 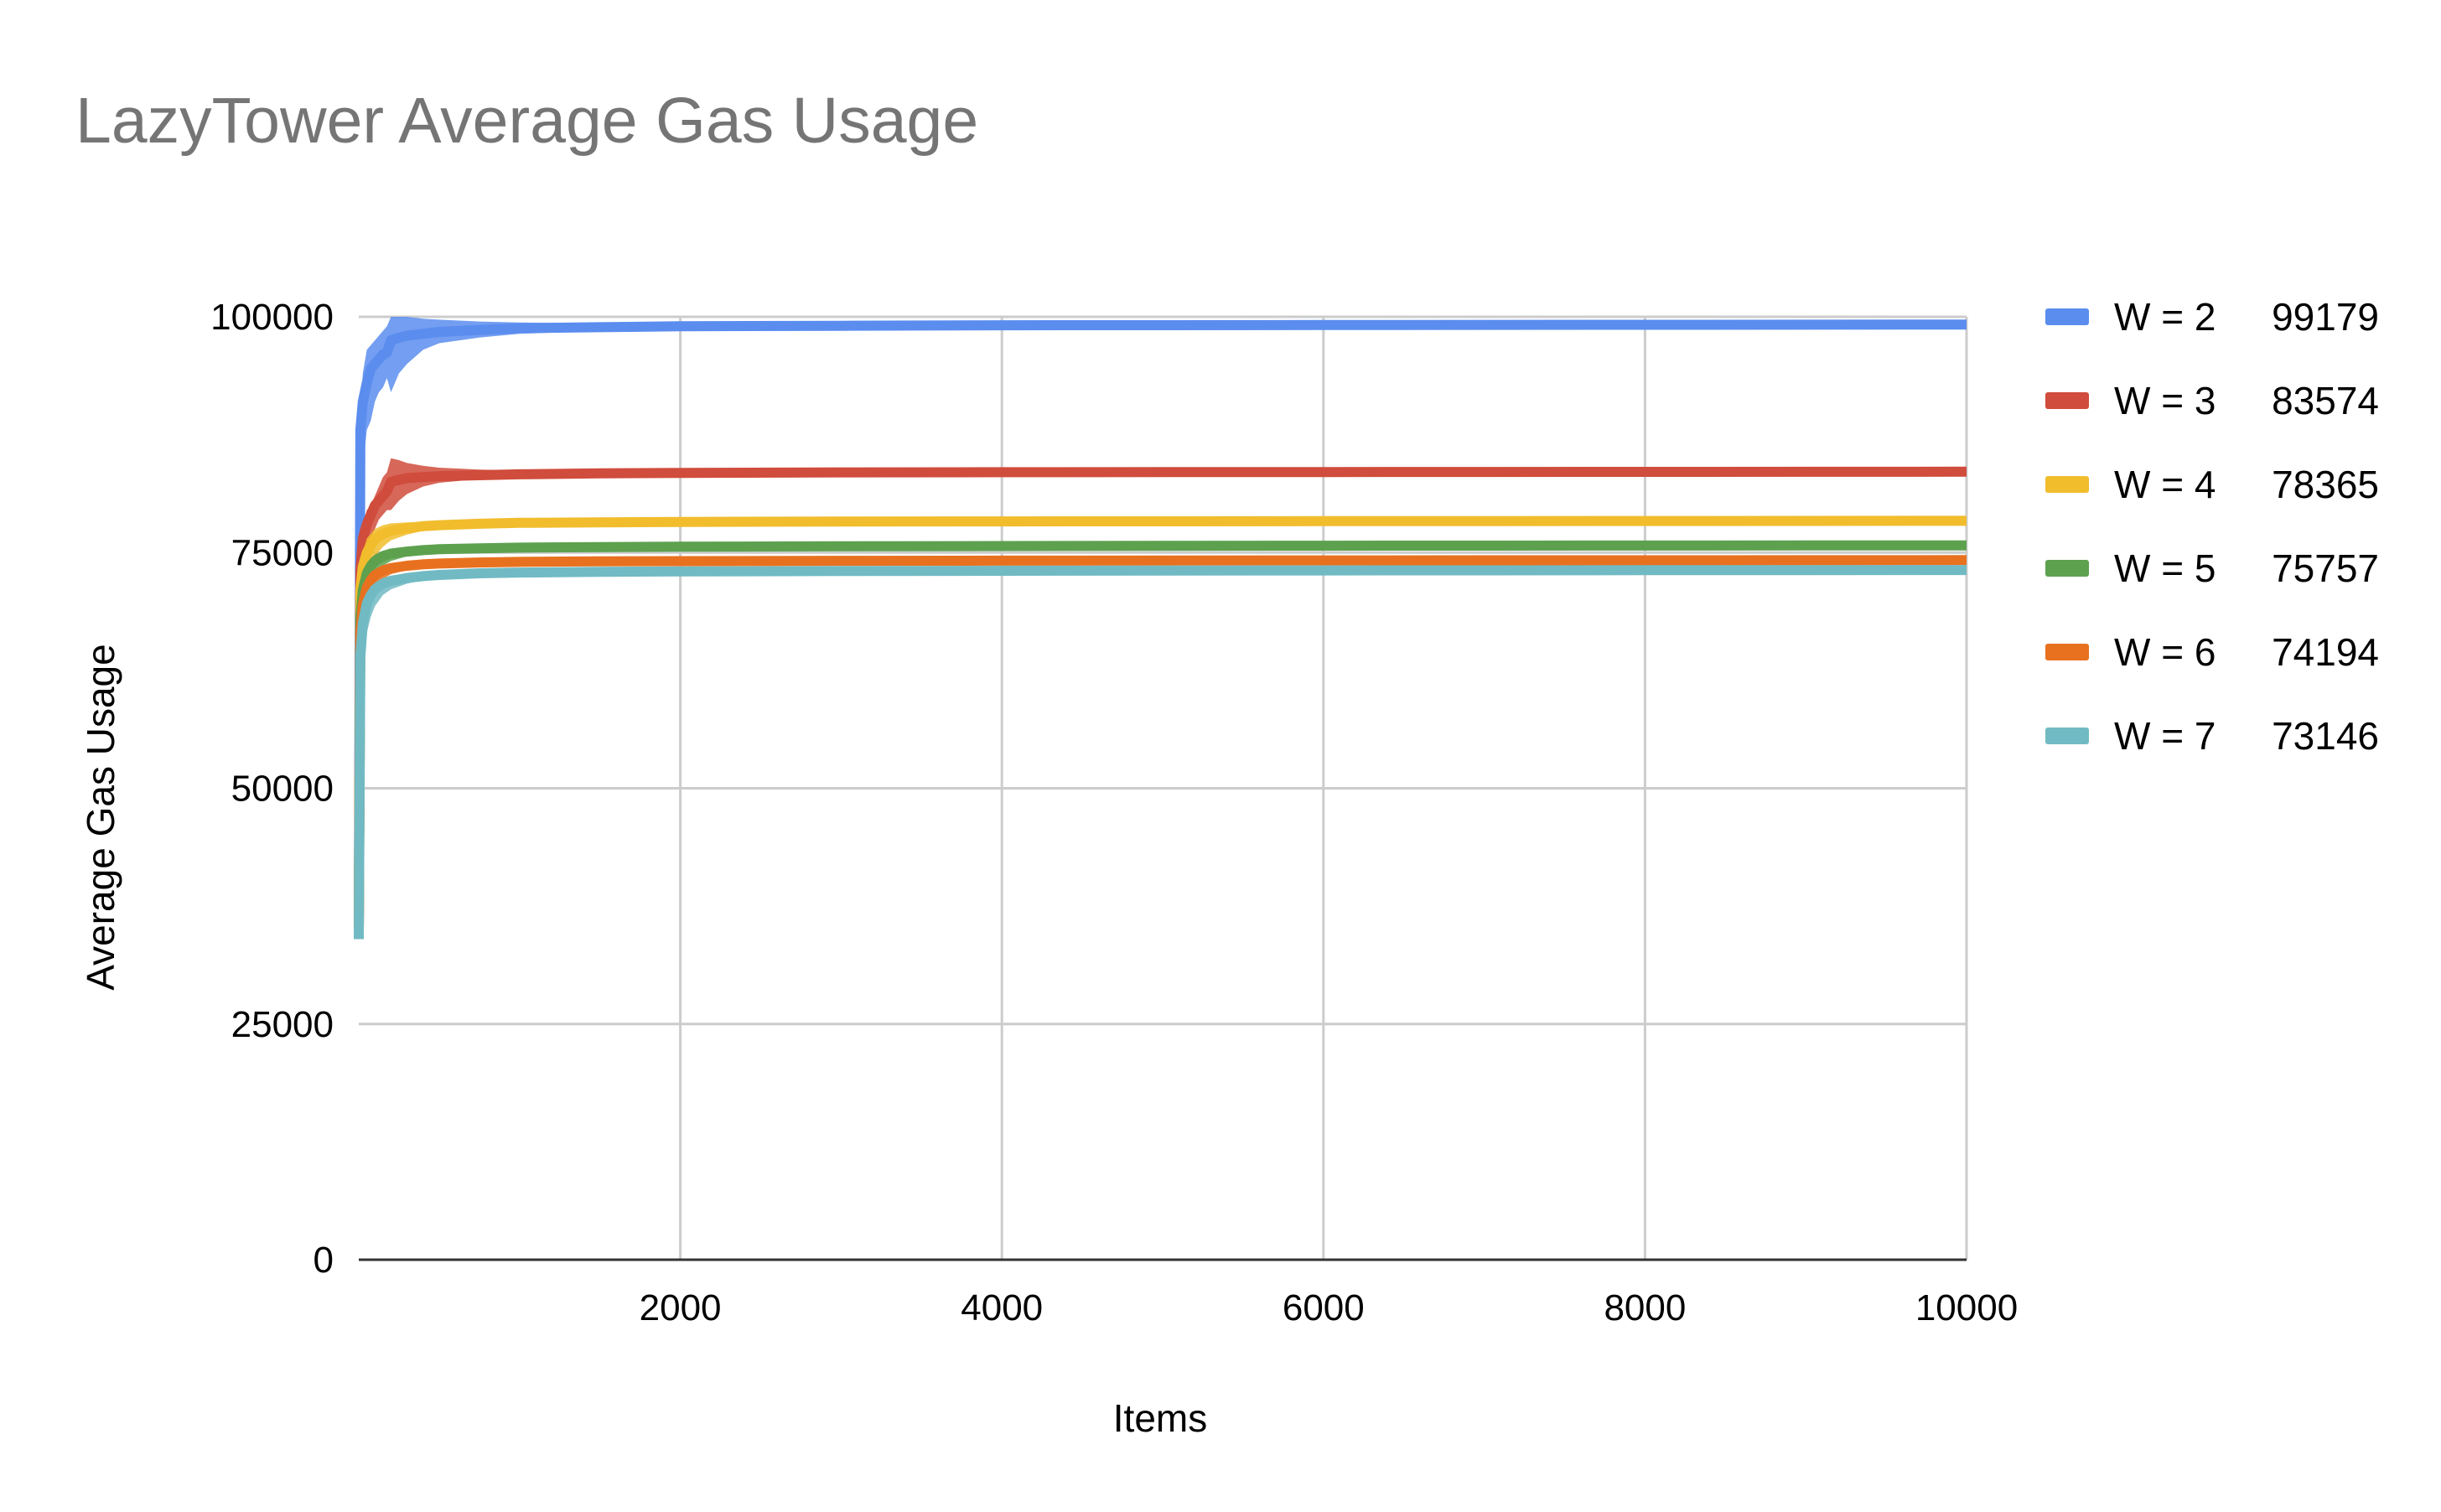 What do you see at coordinates (526, 121) in the screenshot?
I see `chart-title: LazyTower Average Gas Usage` at bounding box center [526, 121].